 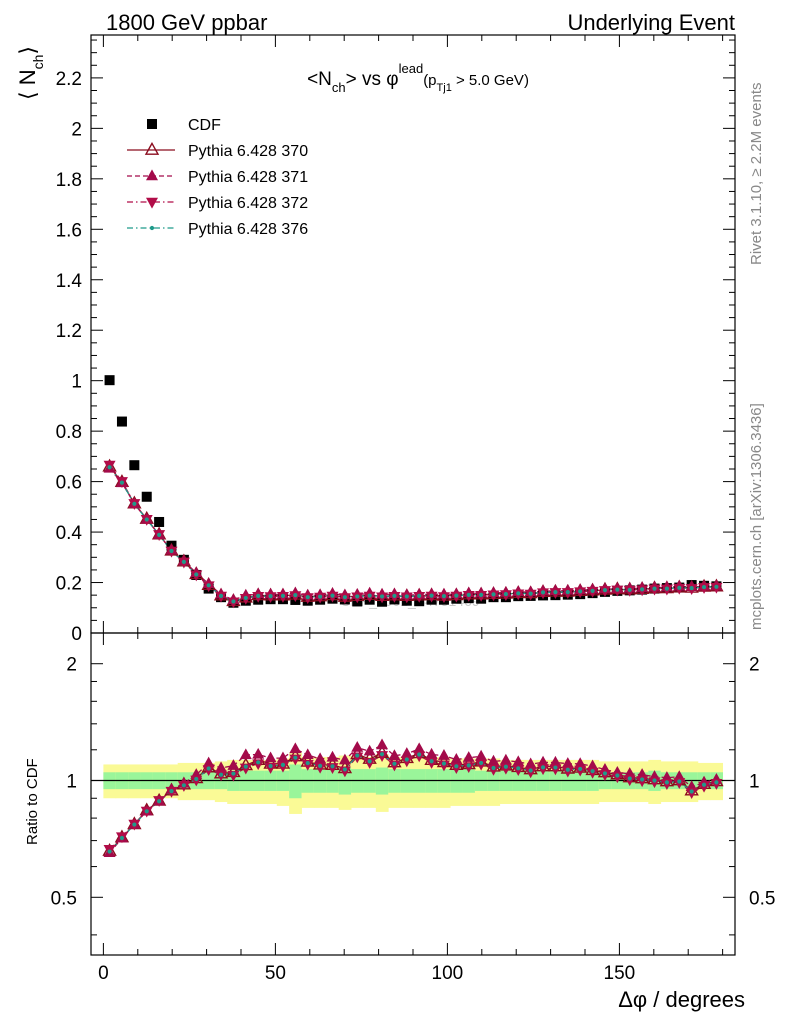 What do you see at coordinates (30, 73) in the screenshot?
I see `main-y-axis-label: ⟨ Nch⟩` at bounding box center [30, 73].